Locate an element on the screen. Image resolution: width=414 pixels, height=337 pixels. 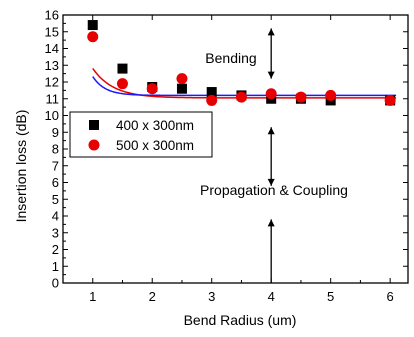
legend-marker-square is located at coordinates (94, 125).